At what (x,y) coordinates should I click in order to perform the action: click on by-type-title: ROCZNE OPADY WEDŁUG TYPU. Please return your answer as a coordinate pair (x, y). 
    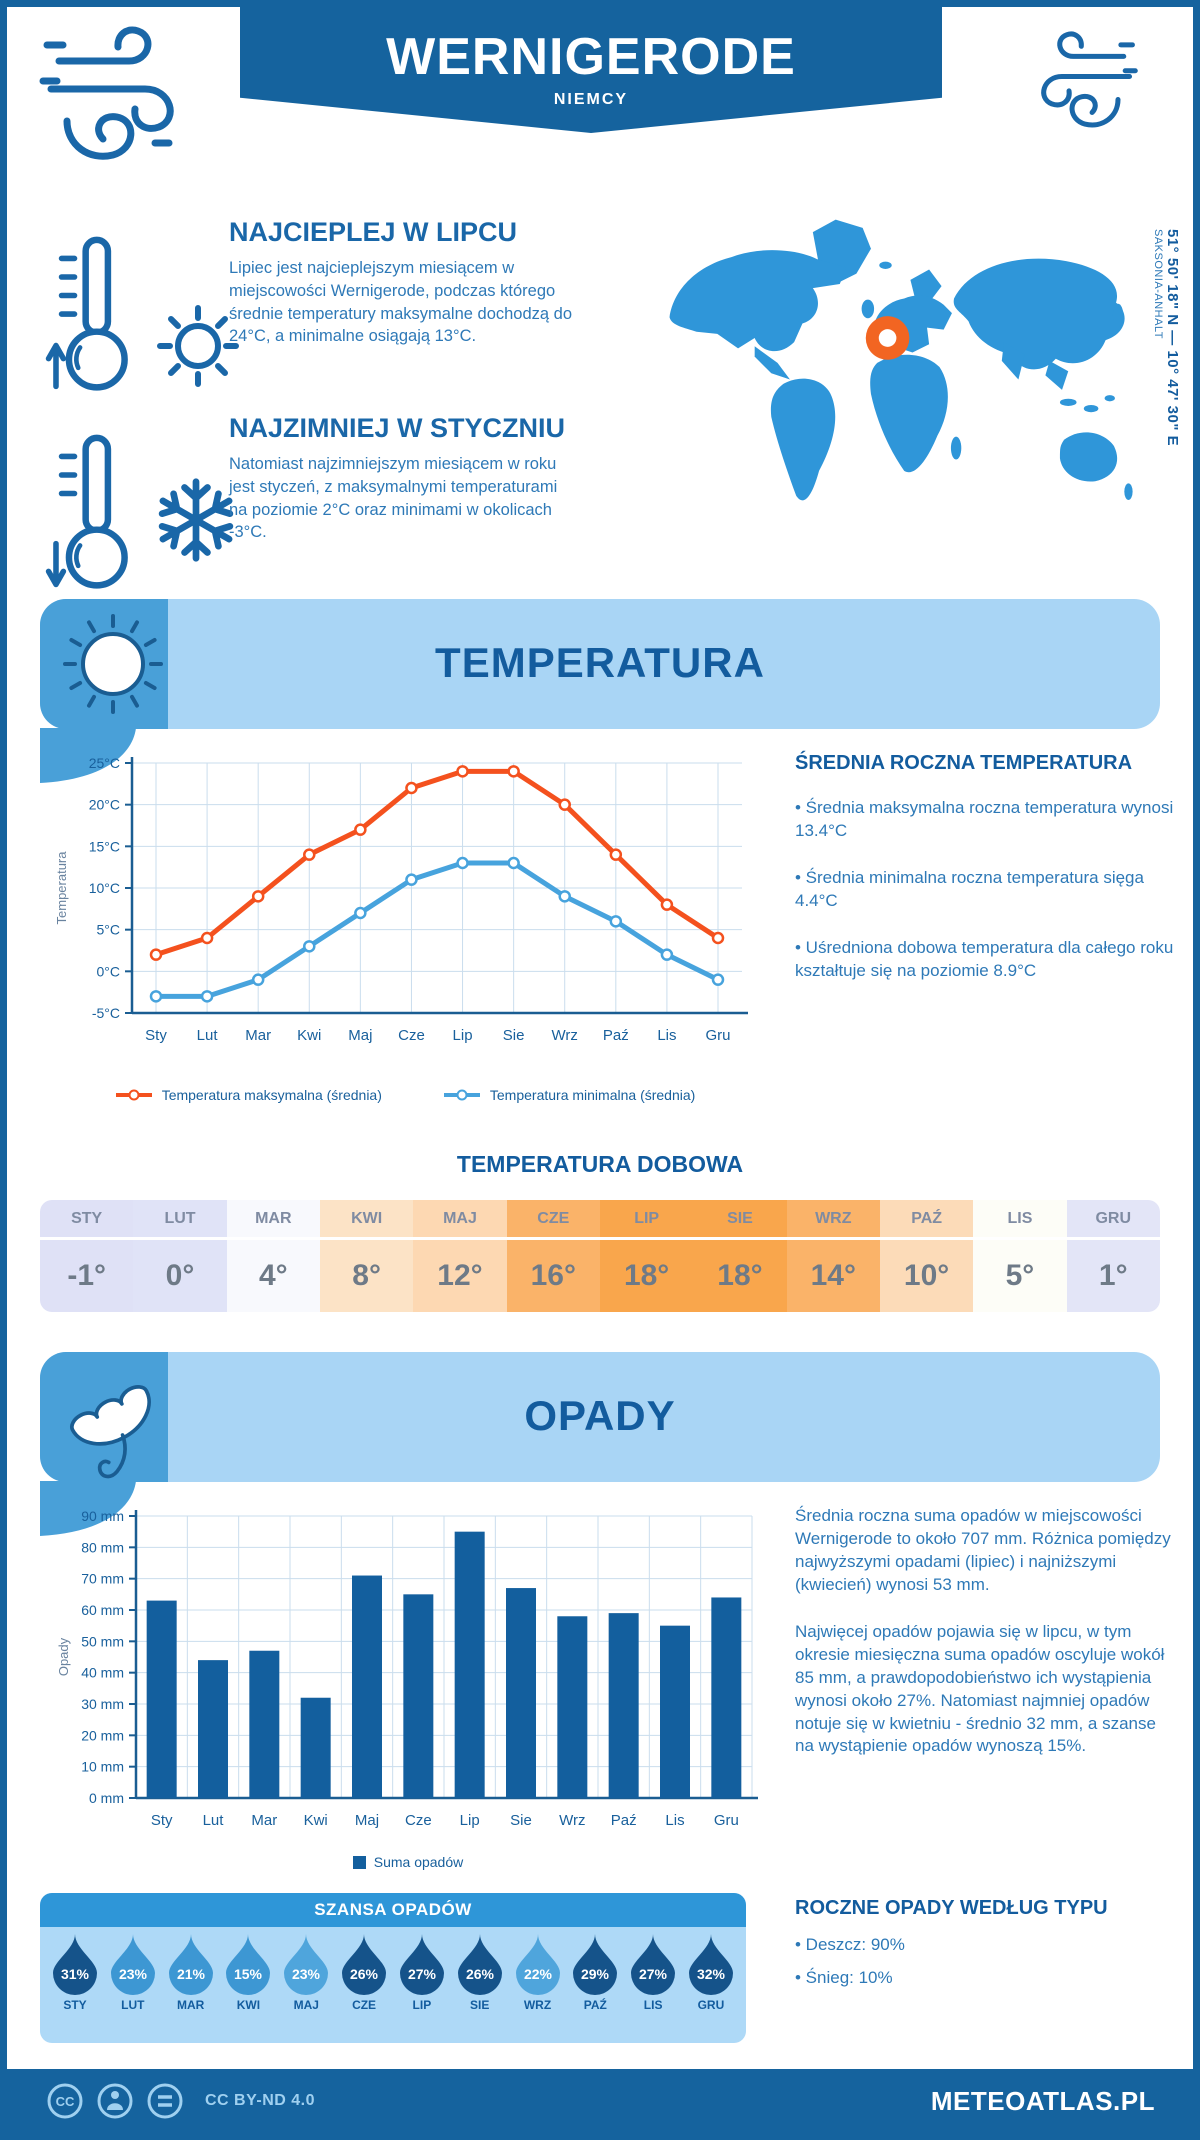
    Looking at the image, I should click on (951, 1908).